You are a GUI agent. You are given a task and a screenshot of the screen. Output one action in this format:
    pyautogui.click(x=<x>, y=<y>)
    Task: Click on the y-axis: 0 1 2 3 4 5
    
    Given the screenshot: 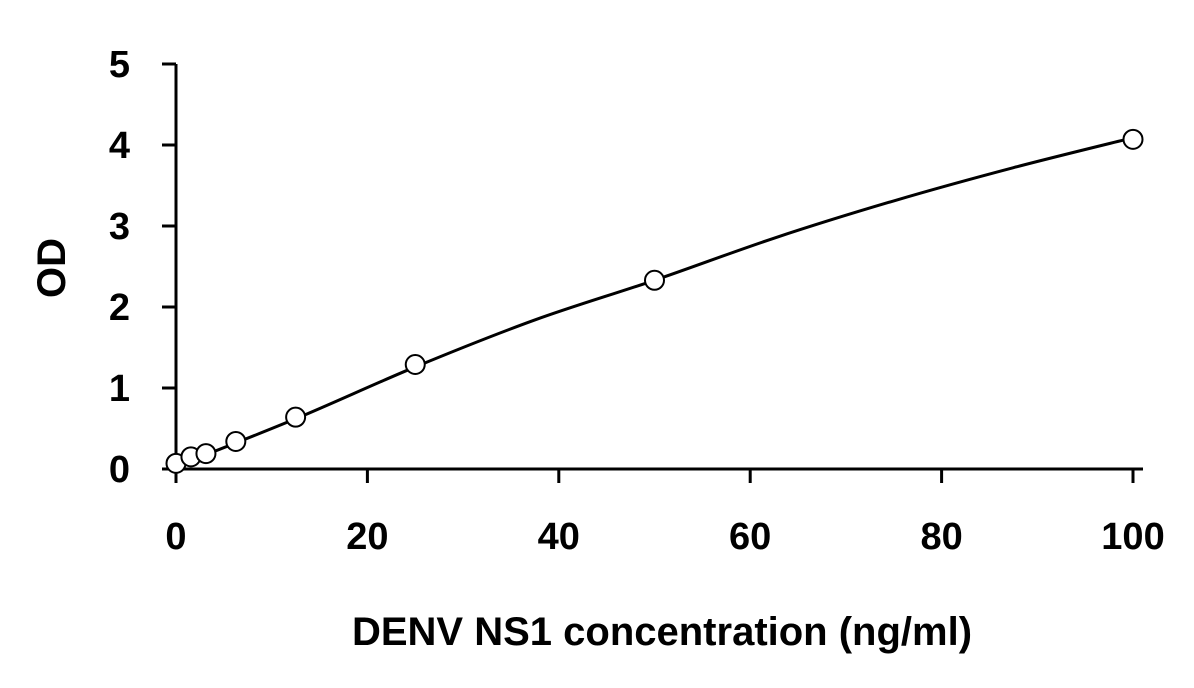 What is the action you would take?
    pyautogui.click(x=143, y=267)
    